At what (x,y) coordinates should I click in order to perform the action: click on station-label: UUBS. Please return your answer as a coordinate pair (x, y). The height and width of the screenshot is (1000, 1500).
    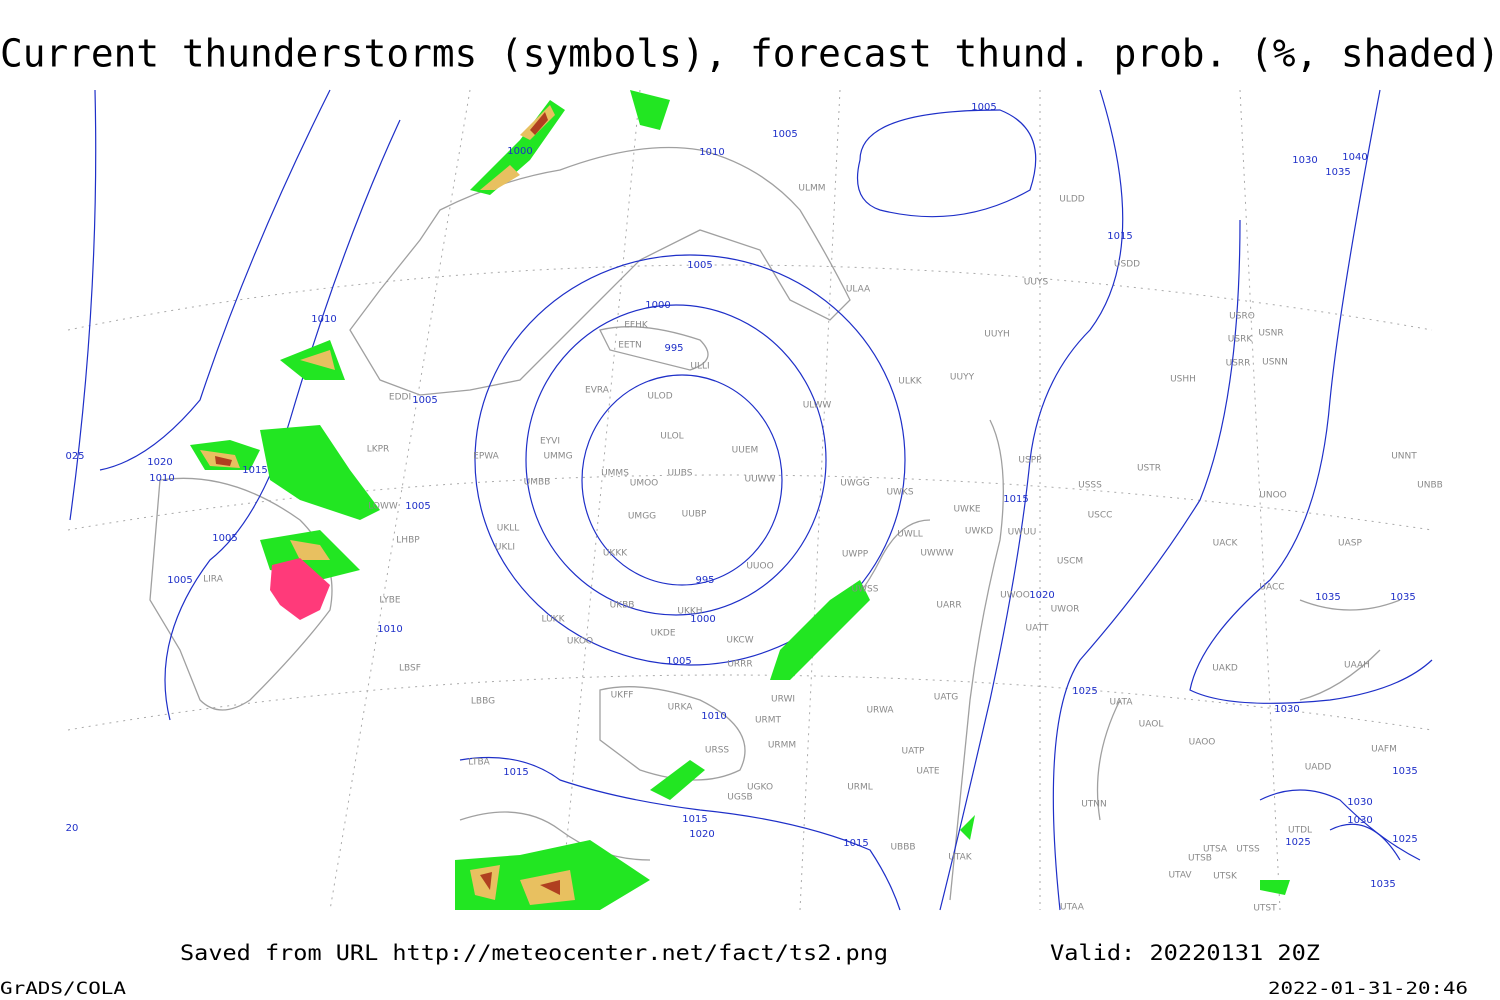
    Looking at the image, I should click on (680, 474).